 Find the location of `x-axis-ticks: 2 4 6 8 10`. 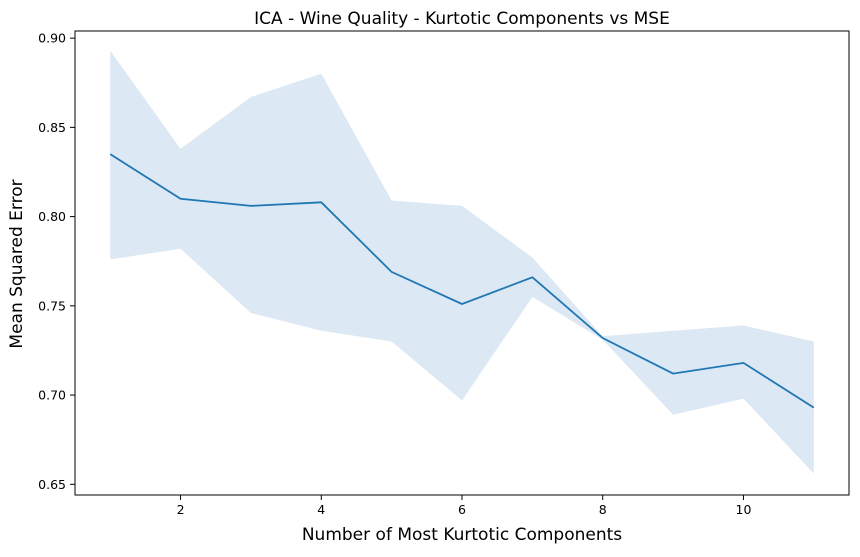

x-axis-ticks: 2 4 6 8 10 is located at coordinates (464, 506).